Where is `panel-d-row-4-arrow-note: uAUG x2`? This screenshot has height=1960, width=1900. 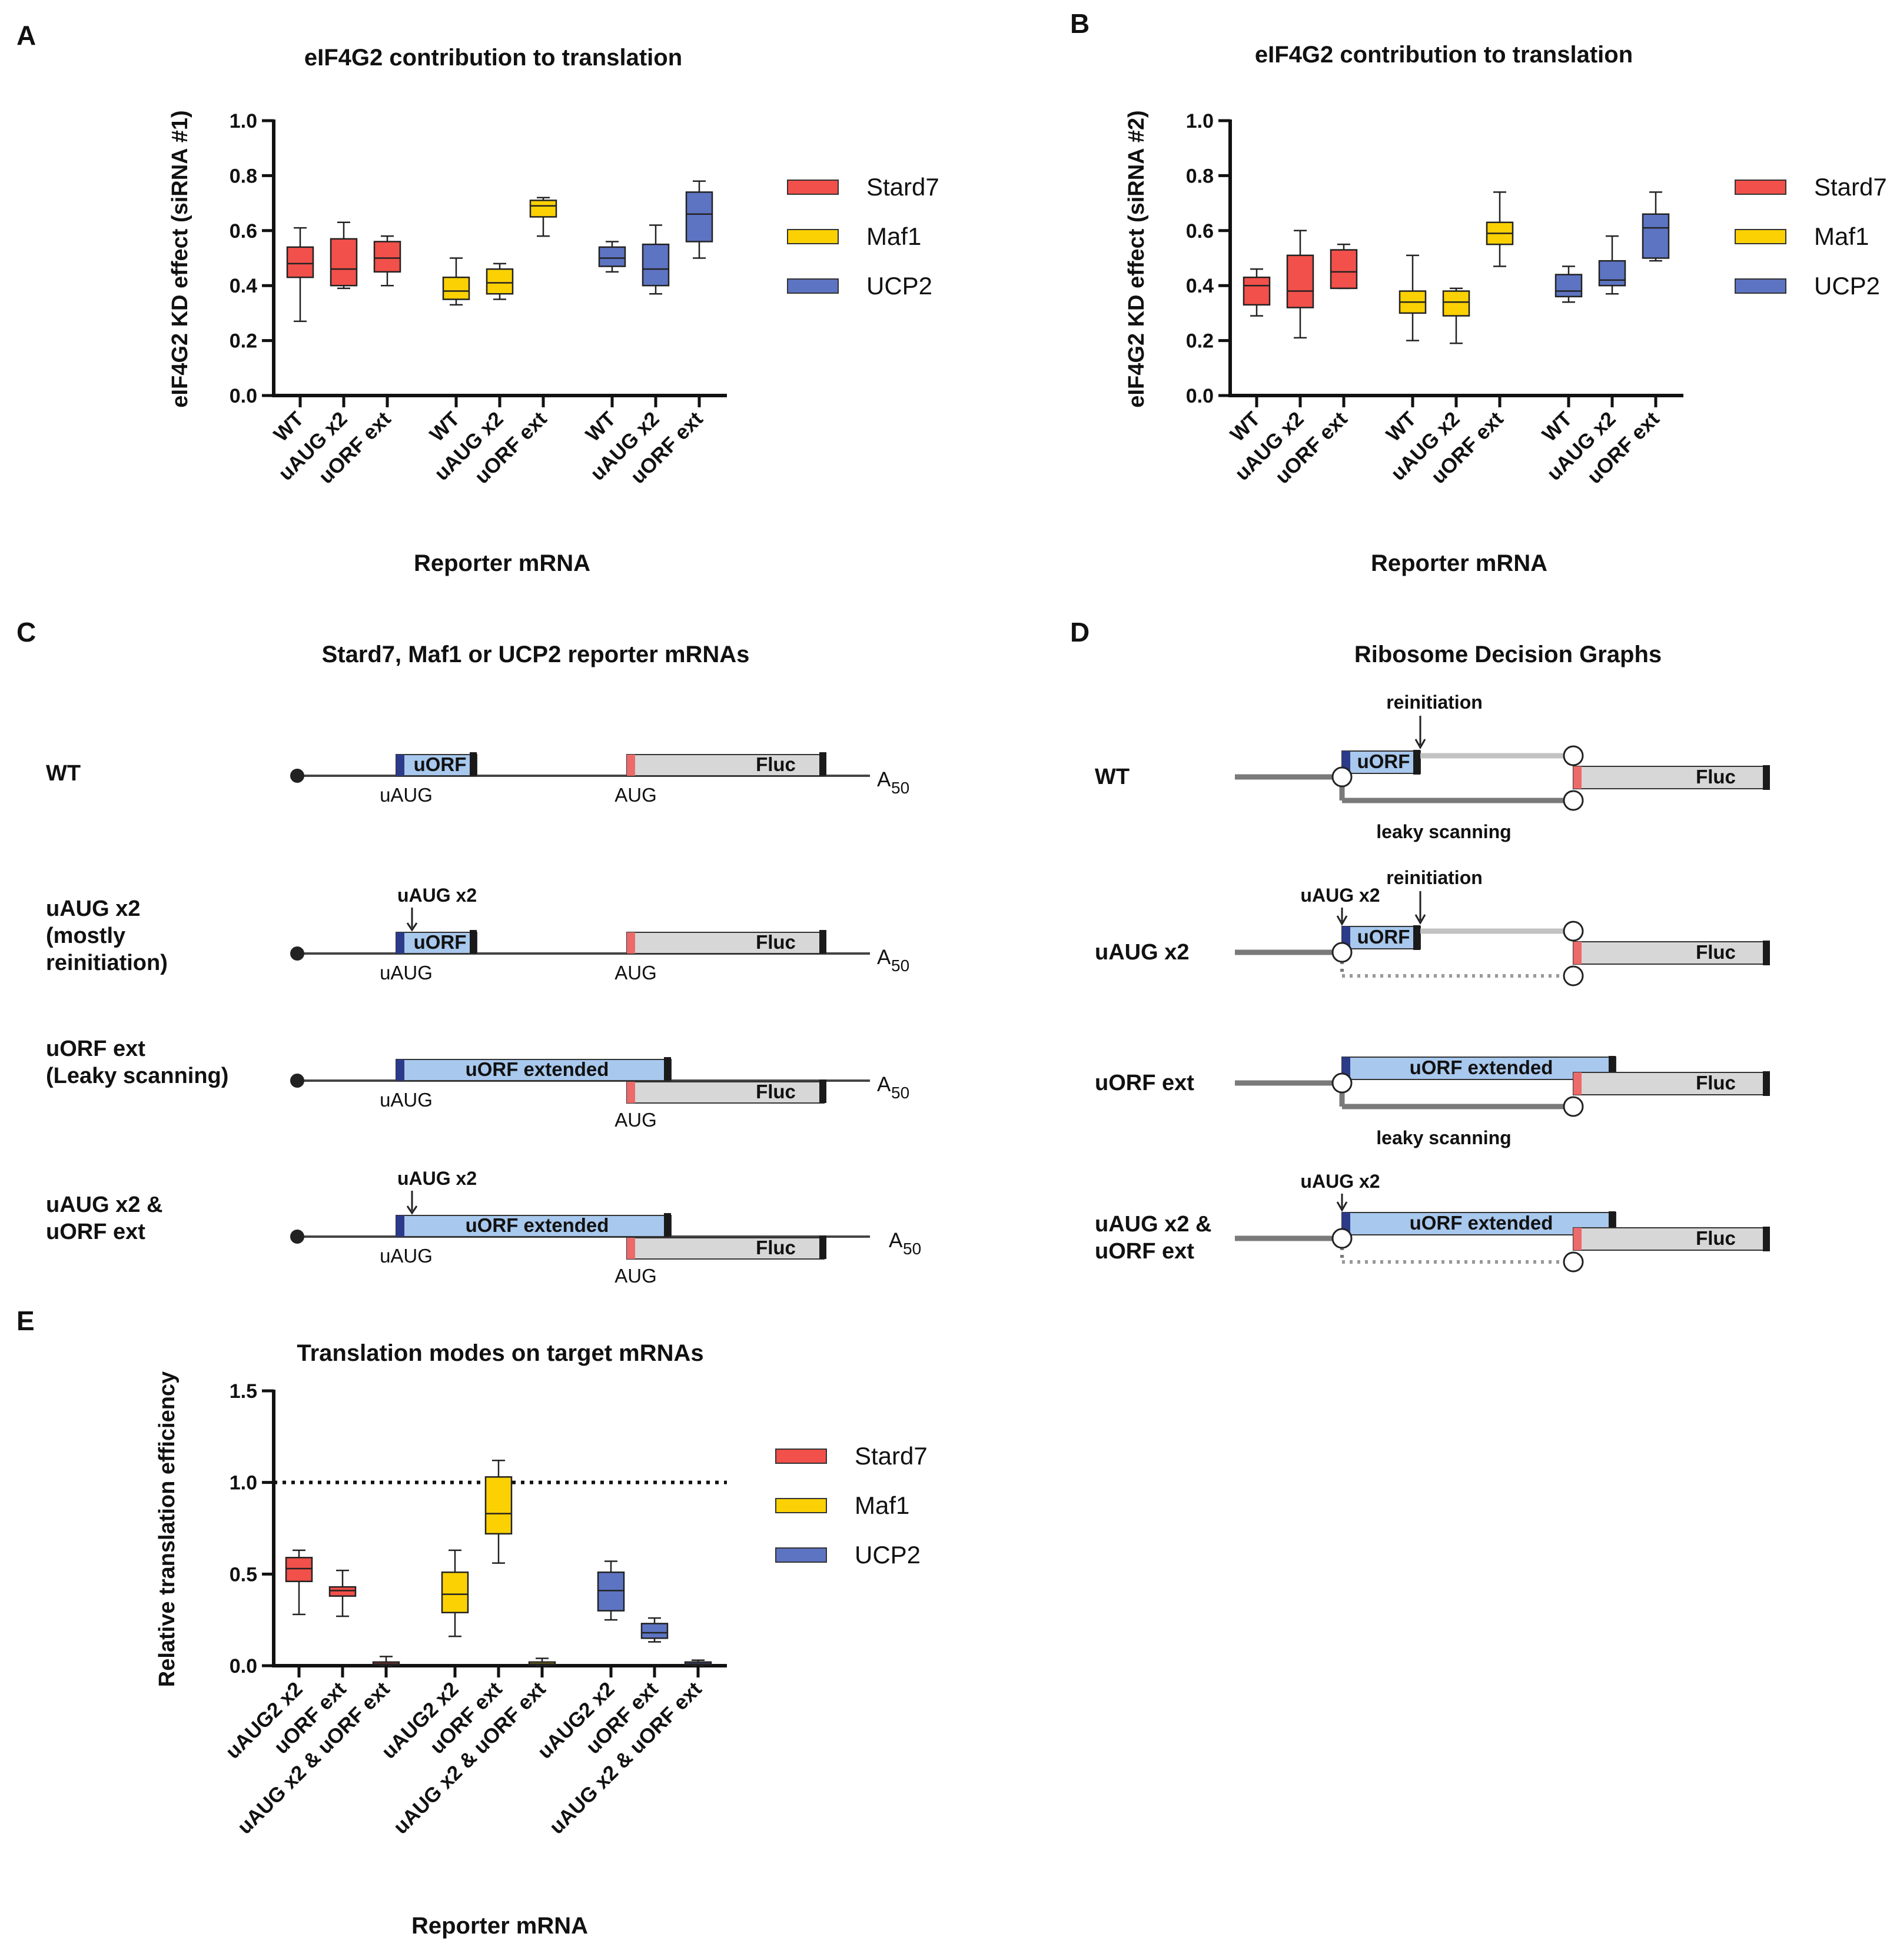
panel-d-row-4-arrow-note: uAUG x2 is located at coordinates (1340, 1181).